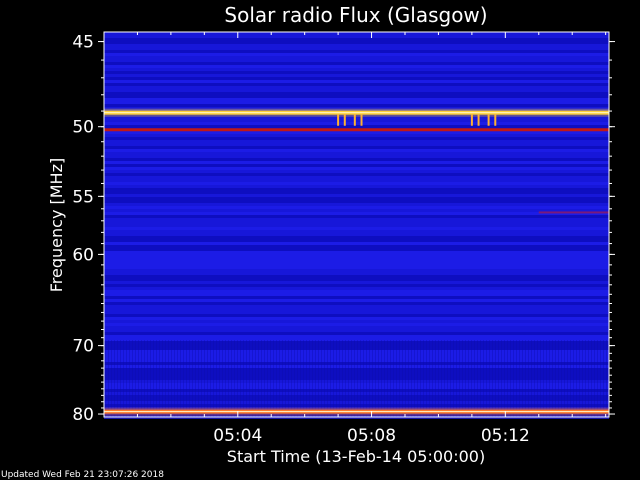 Image resolution: width=640 pixels, height=480 pixels. Describe the element at coordinates (83, 415) in the screenshot. I see `y-tick-label: 80` at that location.